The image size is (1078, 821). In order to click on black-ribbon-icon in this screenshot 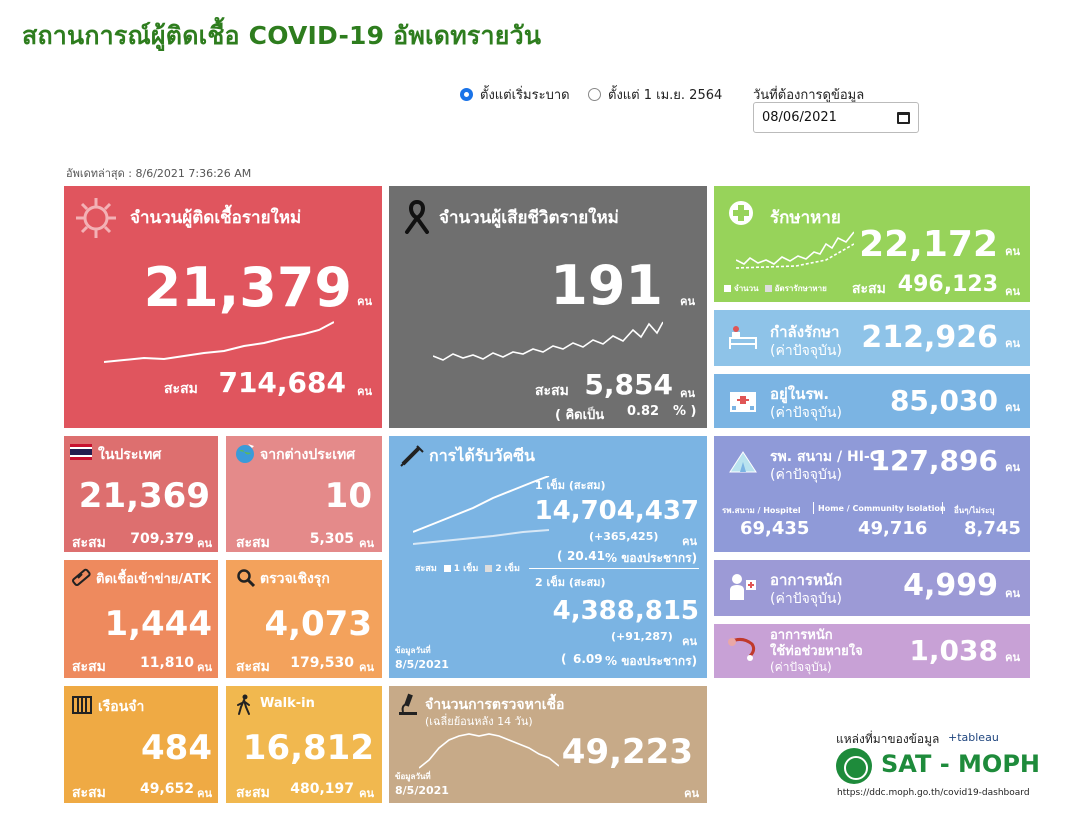, I will do `click(417, 217)`.